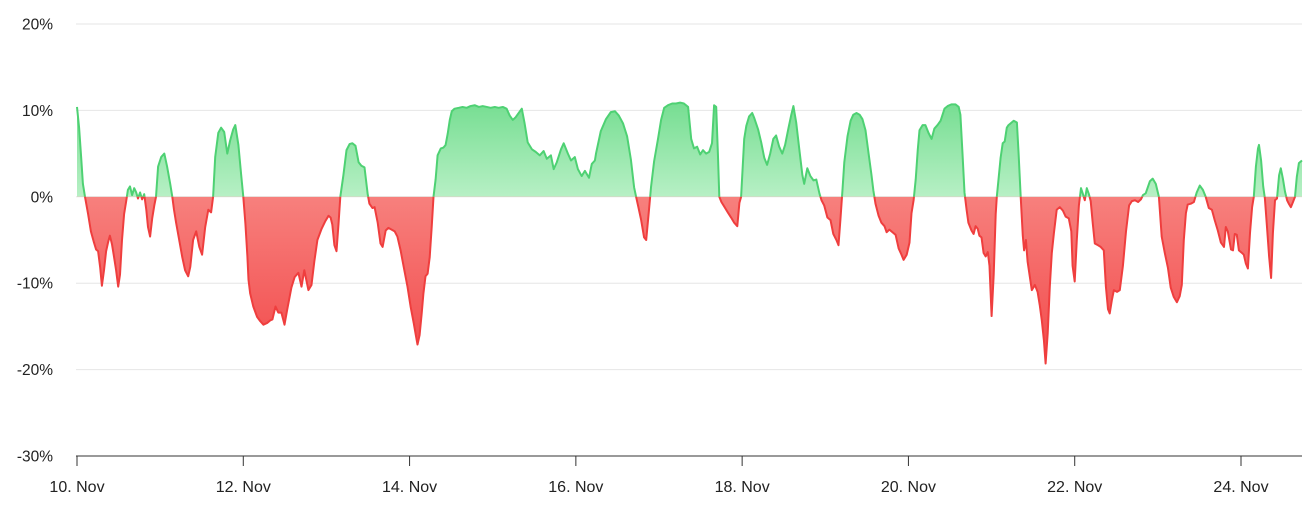 The image size is (1307, 514). I want to click on y-axis-tick-label: 20%, so click(37, 25).